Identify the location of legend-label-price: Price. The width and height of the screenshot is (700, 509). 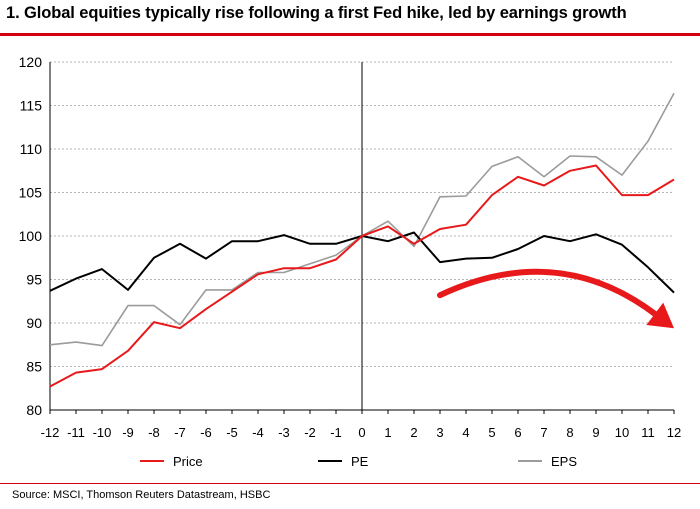
(188, 461).